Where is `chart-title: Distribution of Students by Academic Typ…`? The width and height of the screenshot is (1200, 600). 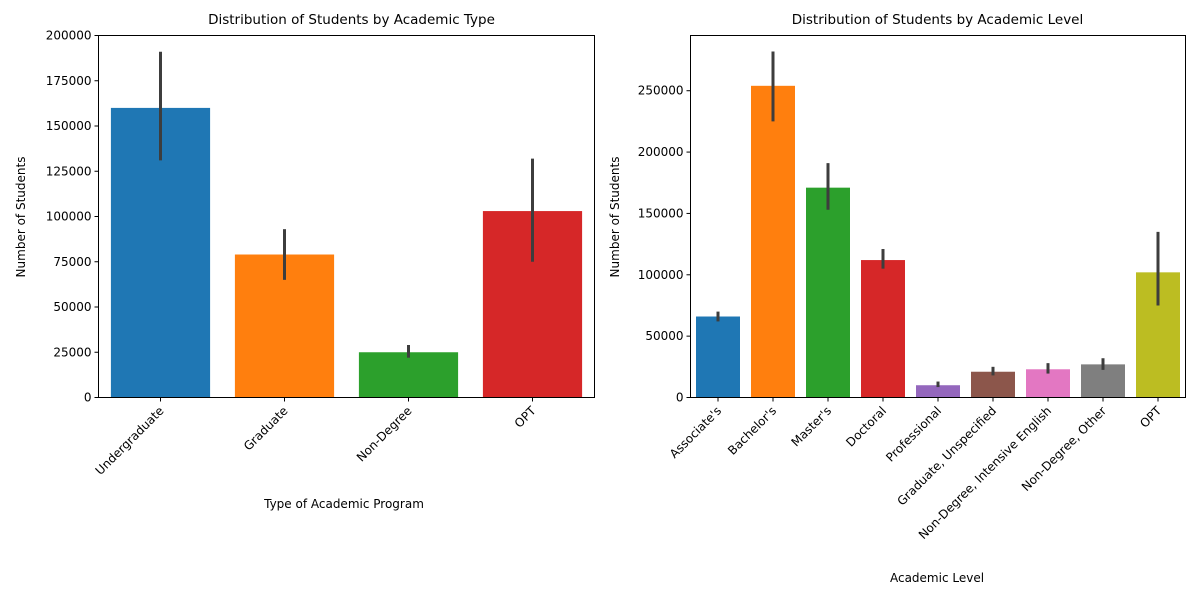
chart-title: Distribution of Students by Academic Typ… is located at coordinates (351, 20).